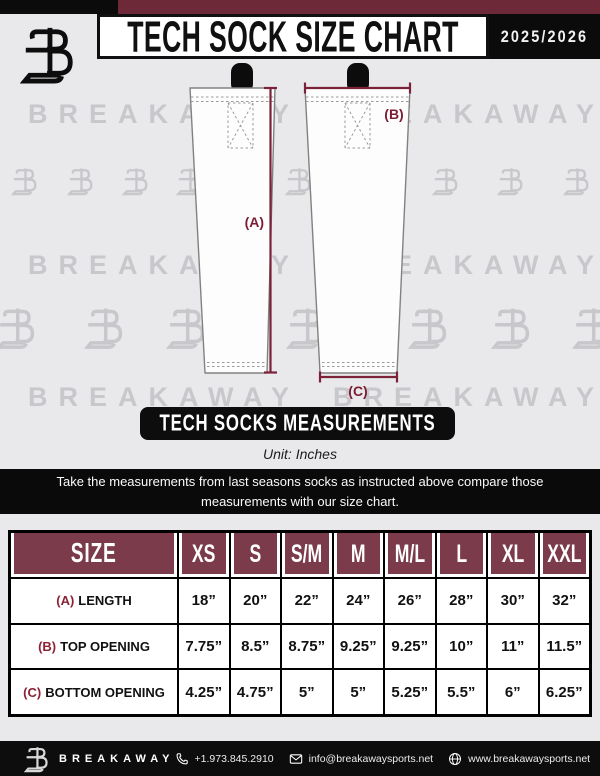 The height and width of the screenshot is (776, 600). What do you see at coordinates (460, 645) in the screenshot?
I see `table-cell: 10”` at bounding box center [460, 645].